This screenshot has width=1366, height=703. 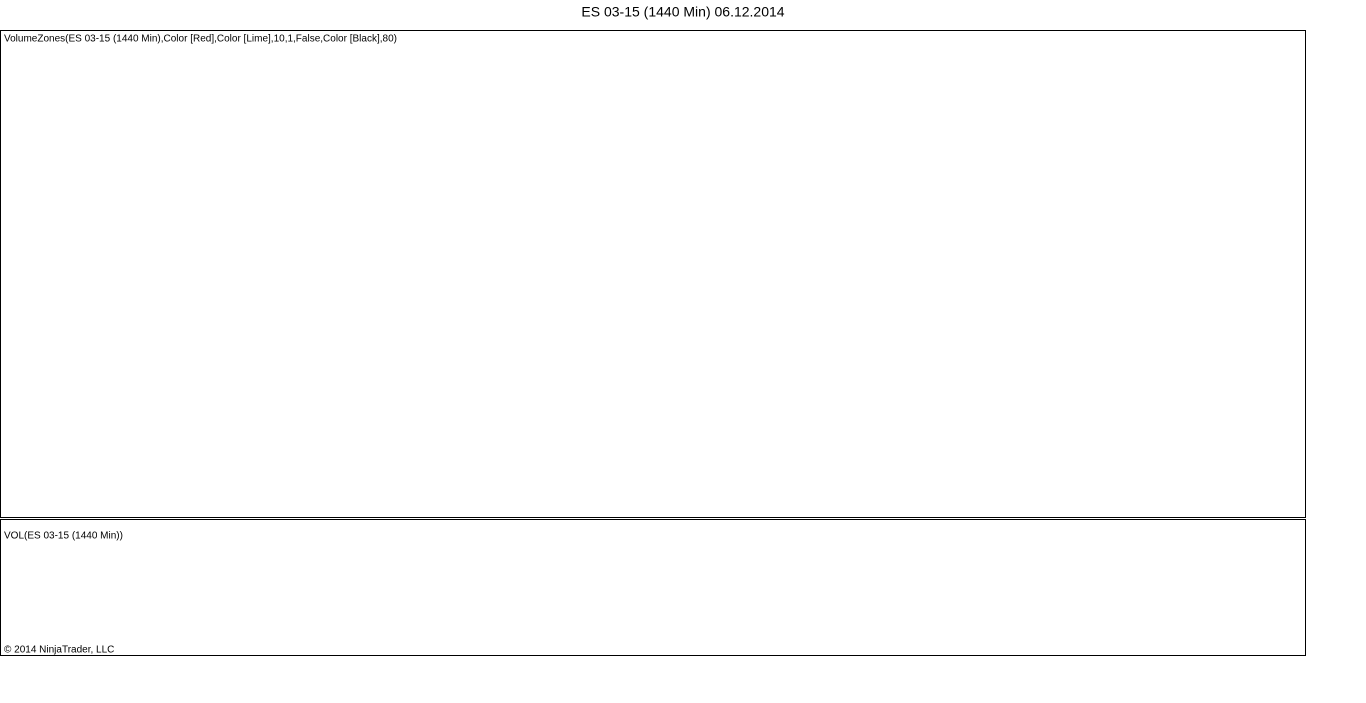 I want to click on chart-title: ES 03-15 (1440 Min) 06.12.2014, so click(x=682, y=12).